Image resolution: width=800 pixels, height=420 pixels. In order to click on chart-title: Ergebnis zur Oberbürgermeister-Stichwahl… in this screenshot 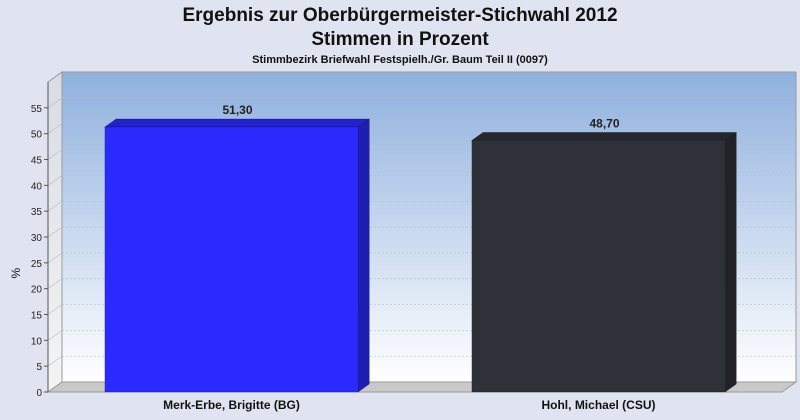, I will do `click(400, 15)`.